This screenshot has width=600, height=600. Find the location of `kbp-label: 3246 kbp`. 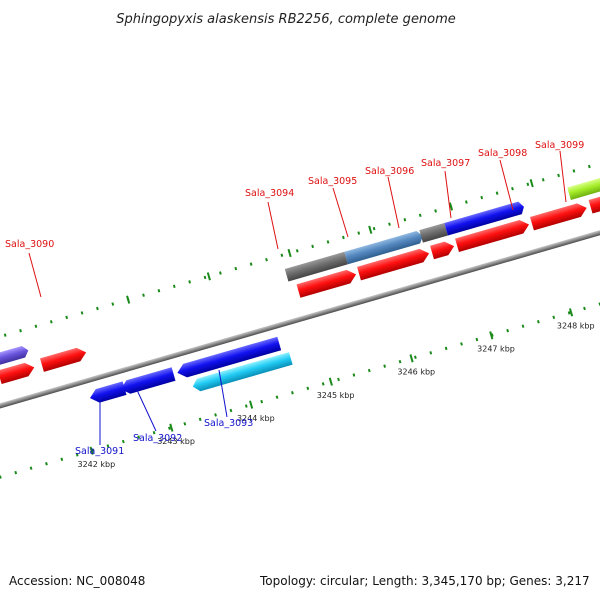

kbp-label: 3246 kbp is located at coordinates (416, 372).